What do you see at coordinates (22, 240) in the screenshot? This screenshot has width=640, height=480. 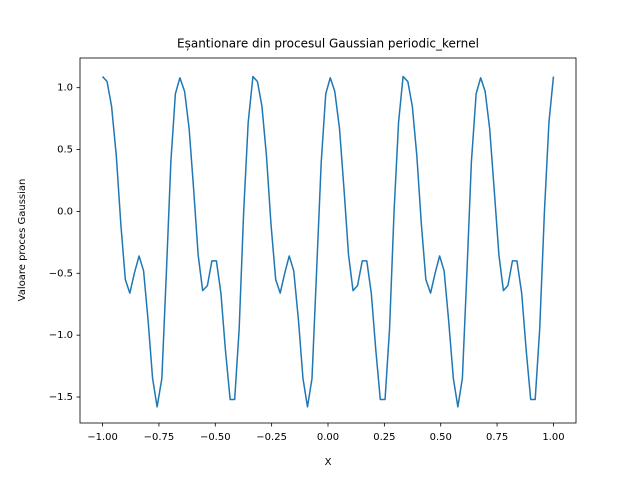 I see `y-axis-label: Valoare proces Gaussian` at bounding box center [22, 240].